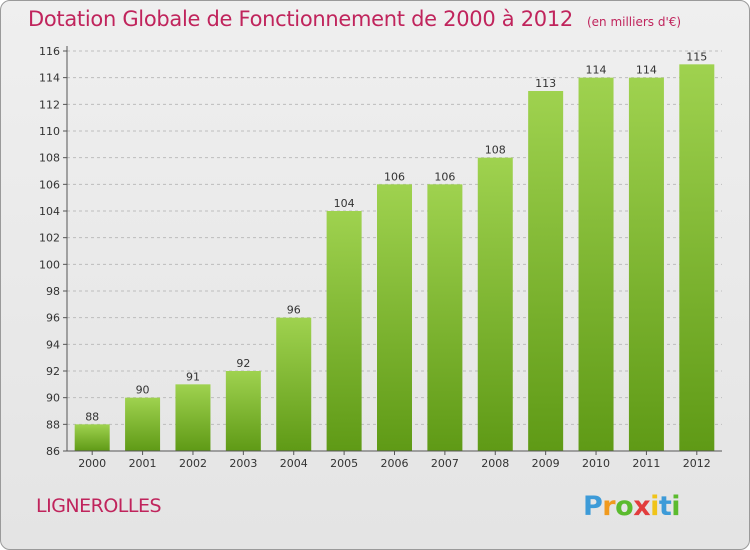 Image resolution: width=750 pixels, height=550 pixels. I want to click on y-tick-label: 90, so click(53, 398).